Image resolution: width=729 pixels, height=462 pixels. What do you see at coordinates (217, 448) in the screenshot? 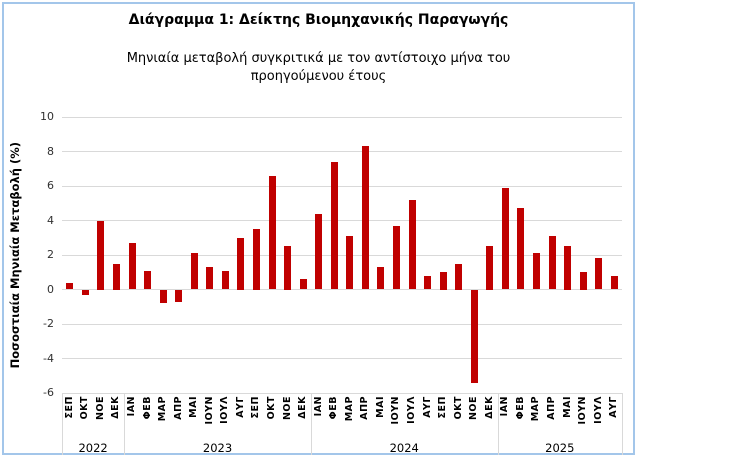
I see `year-label: 2023` at bounding box center [217, 448].